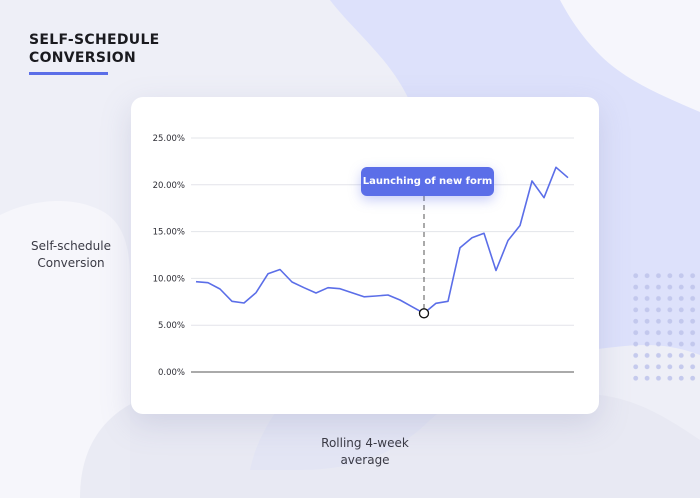  I want to click on y-tick-label: 15.00%, so click(169, 233).